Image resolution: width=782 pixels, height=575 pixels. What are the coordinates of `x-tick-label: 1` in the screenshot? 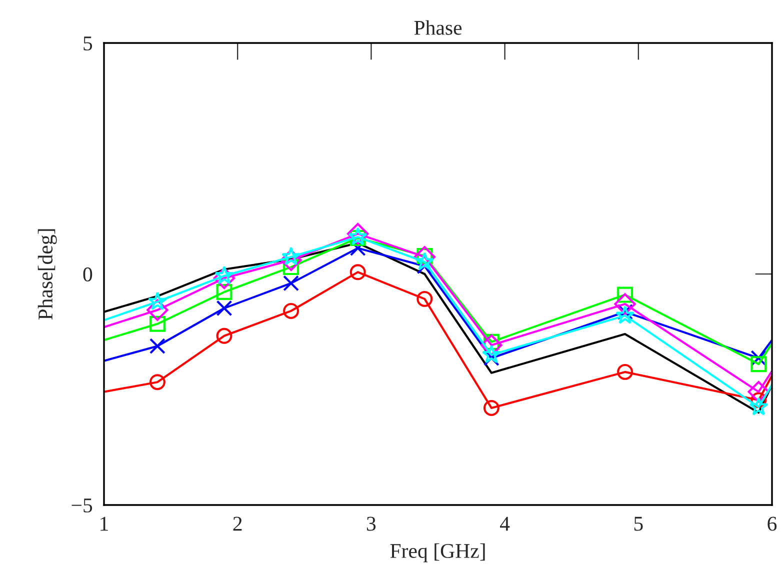 It's located at (104, 523).